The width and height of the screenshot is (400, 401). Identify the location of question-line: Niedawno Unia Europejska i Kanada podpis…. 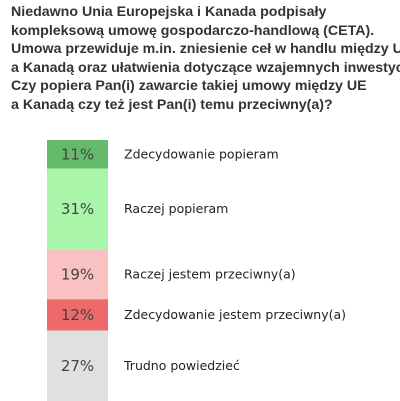
(169, 12).